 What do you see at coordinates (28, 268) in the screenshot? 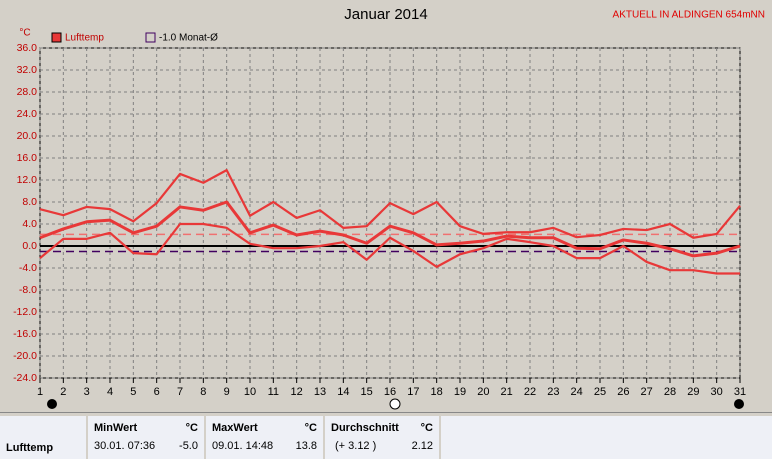
I see `y-tick-label: -4.0` at bounding box center [28, 268].